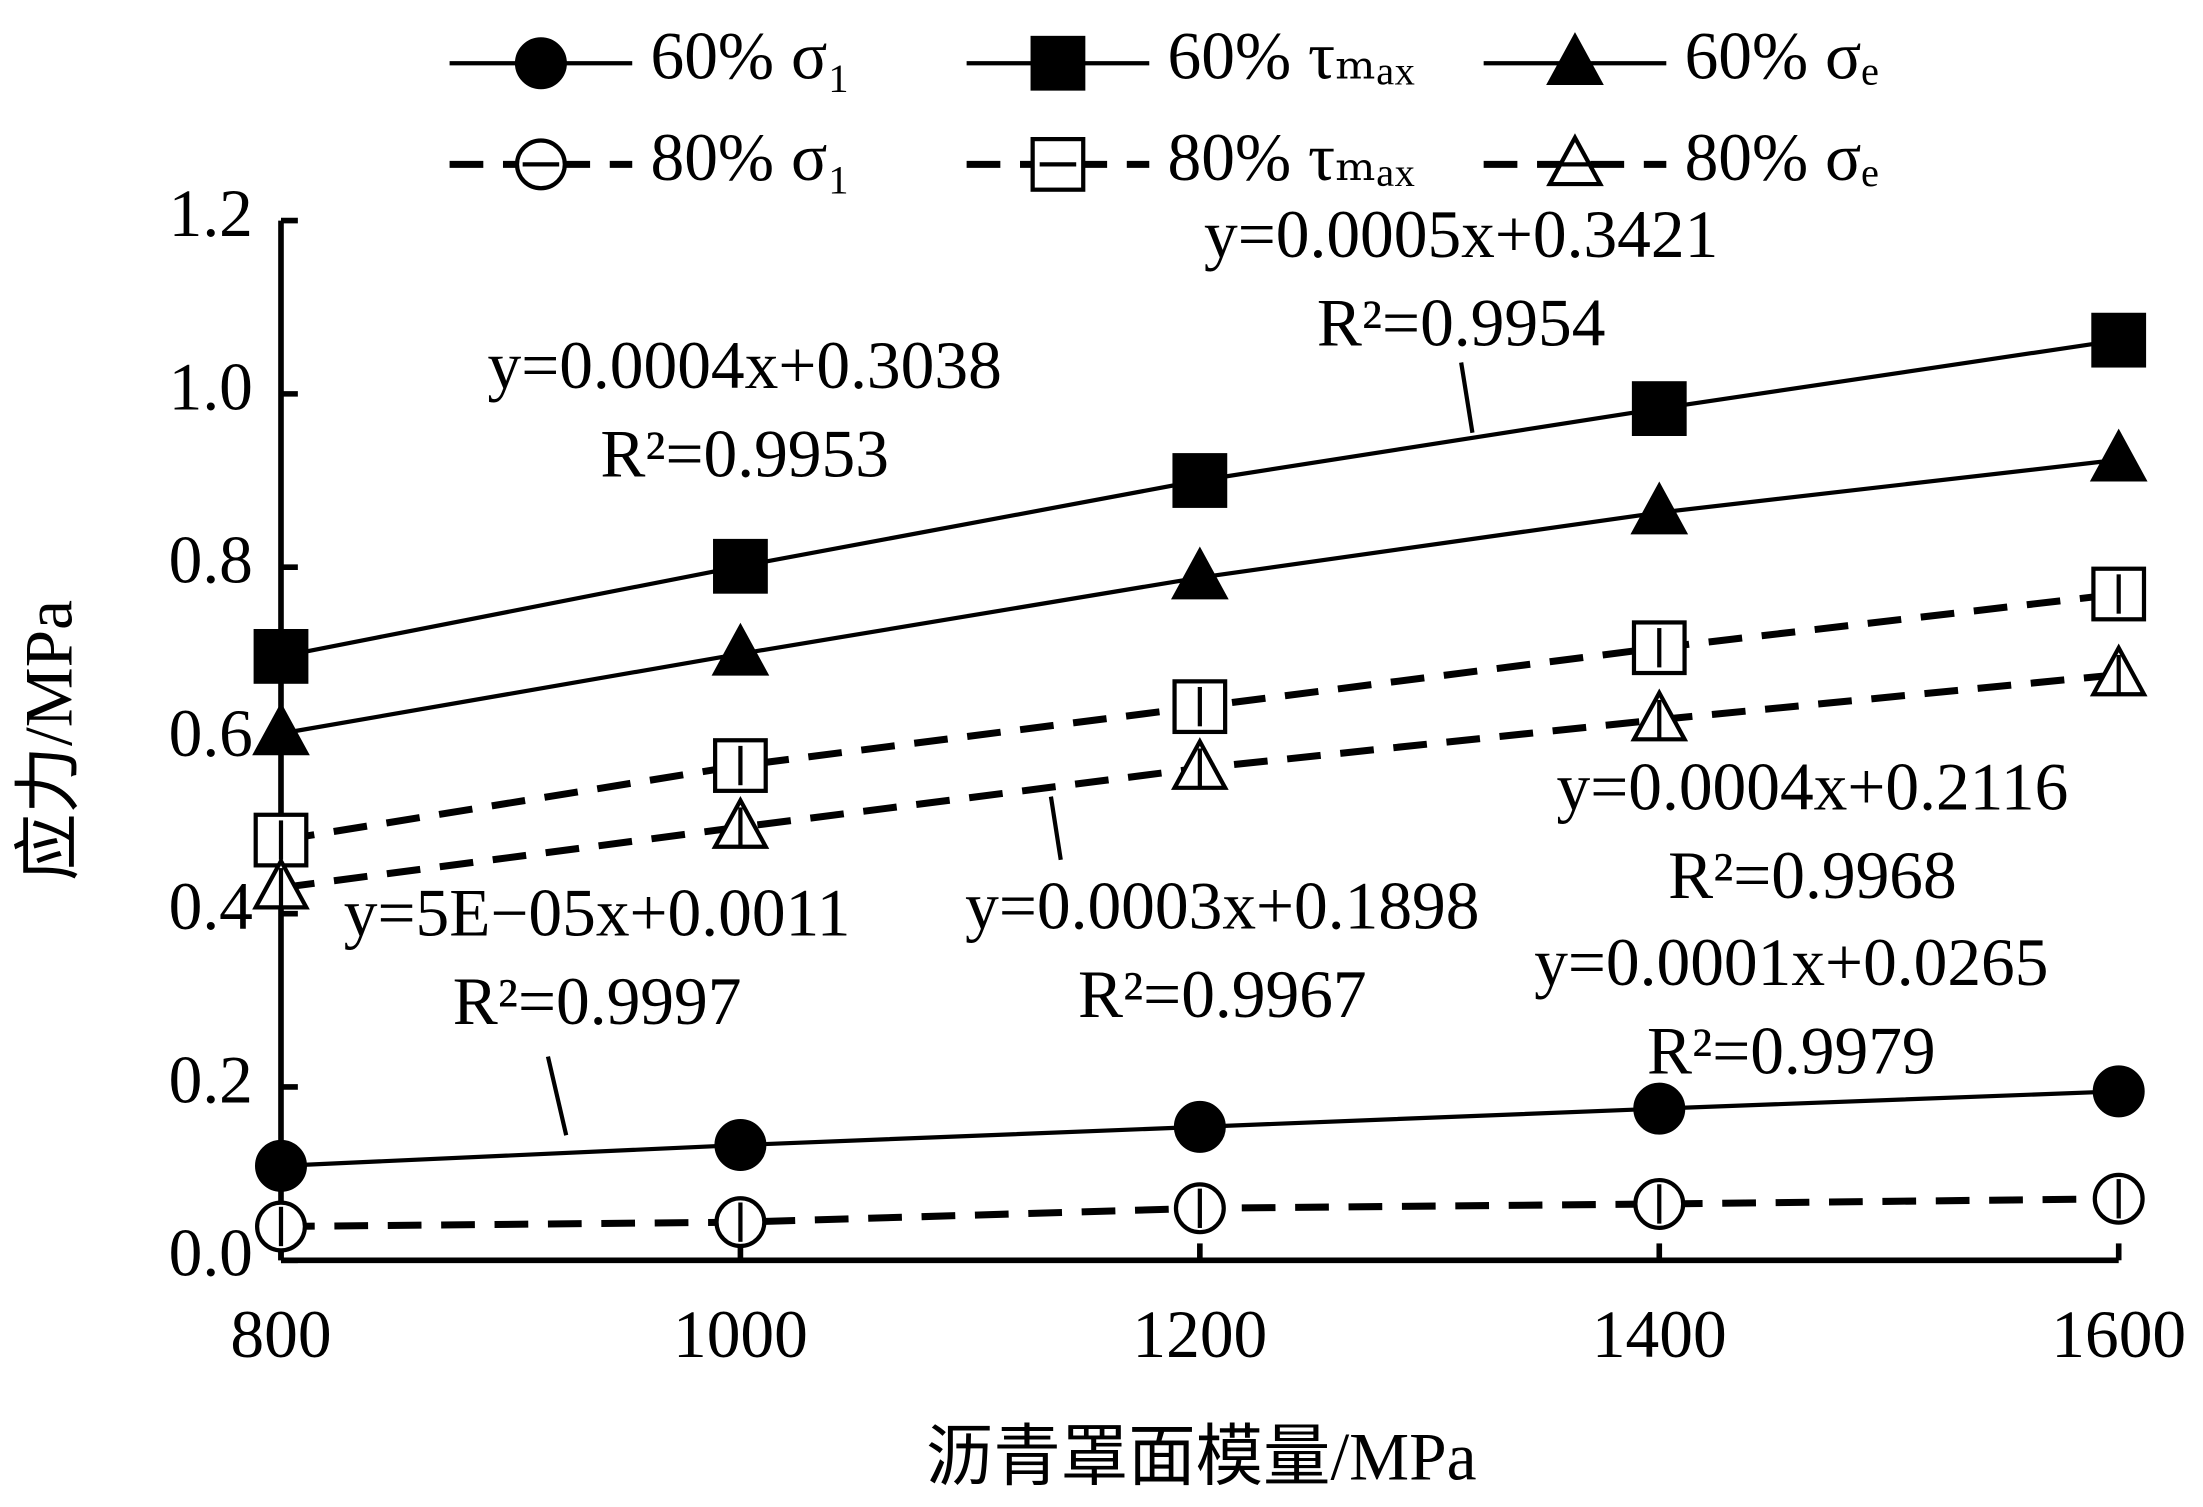  Describe the element at coordinates (1791, 1050) in the screenshot. I see `trend-r2: R²=0.9979` at that location.